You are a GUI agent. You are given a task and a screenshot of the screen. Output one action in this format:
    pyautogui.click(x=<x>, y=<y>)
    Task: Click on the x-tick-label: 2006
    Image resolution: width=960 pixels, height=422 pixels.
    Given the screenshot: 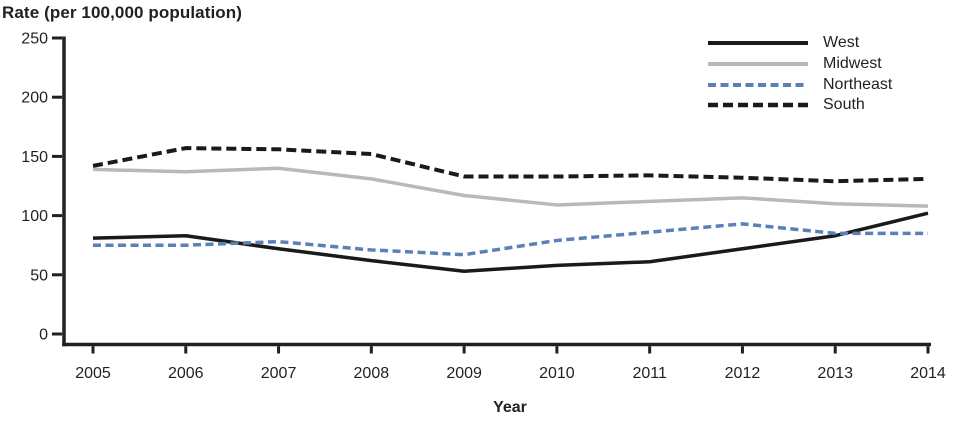 What is the action you would take?
    pyautogui.click(x=186, y=373)
    